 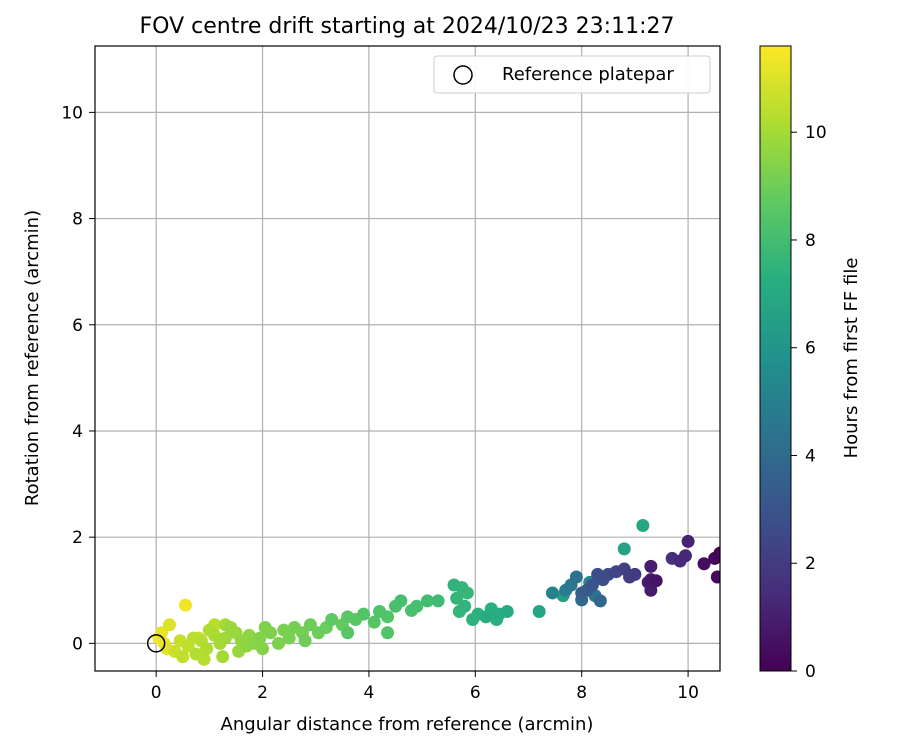 What do you see at coordinates (810, 456) in the screenshot?
I see `colorbar-tick-label: 4` at bounding box center [810, 456].